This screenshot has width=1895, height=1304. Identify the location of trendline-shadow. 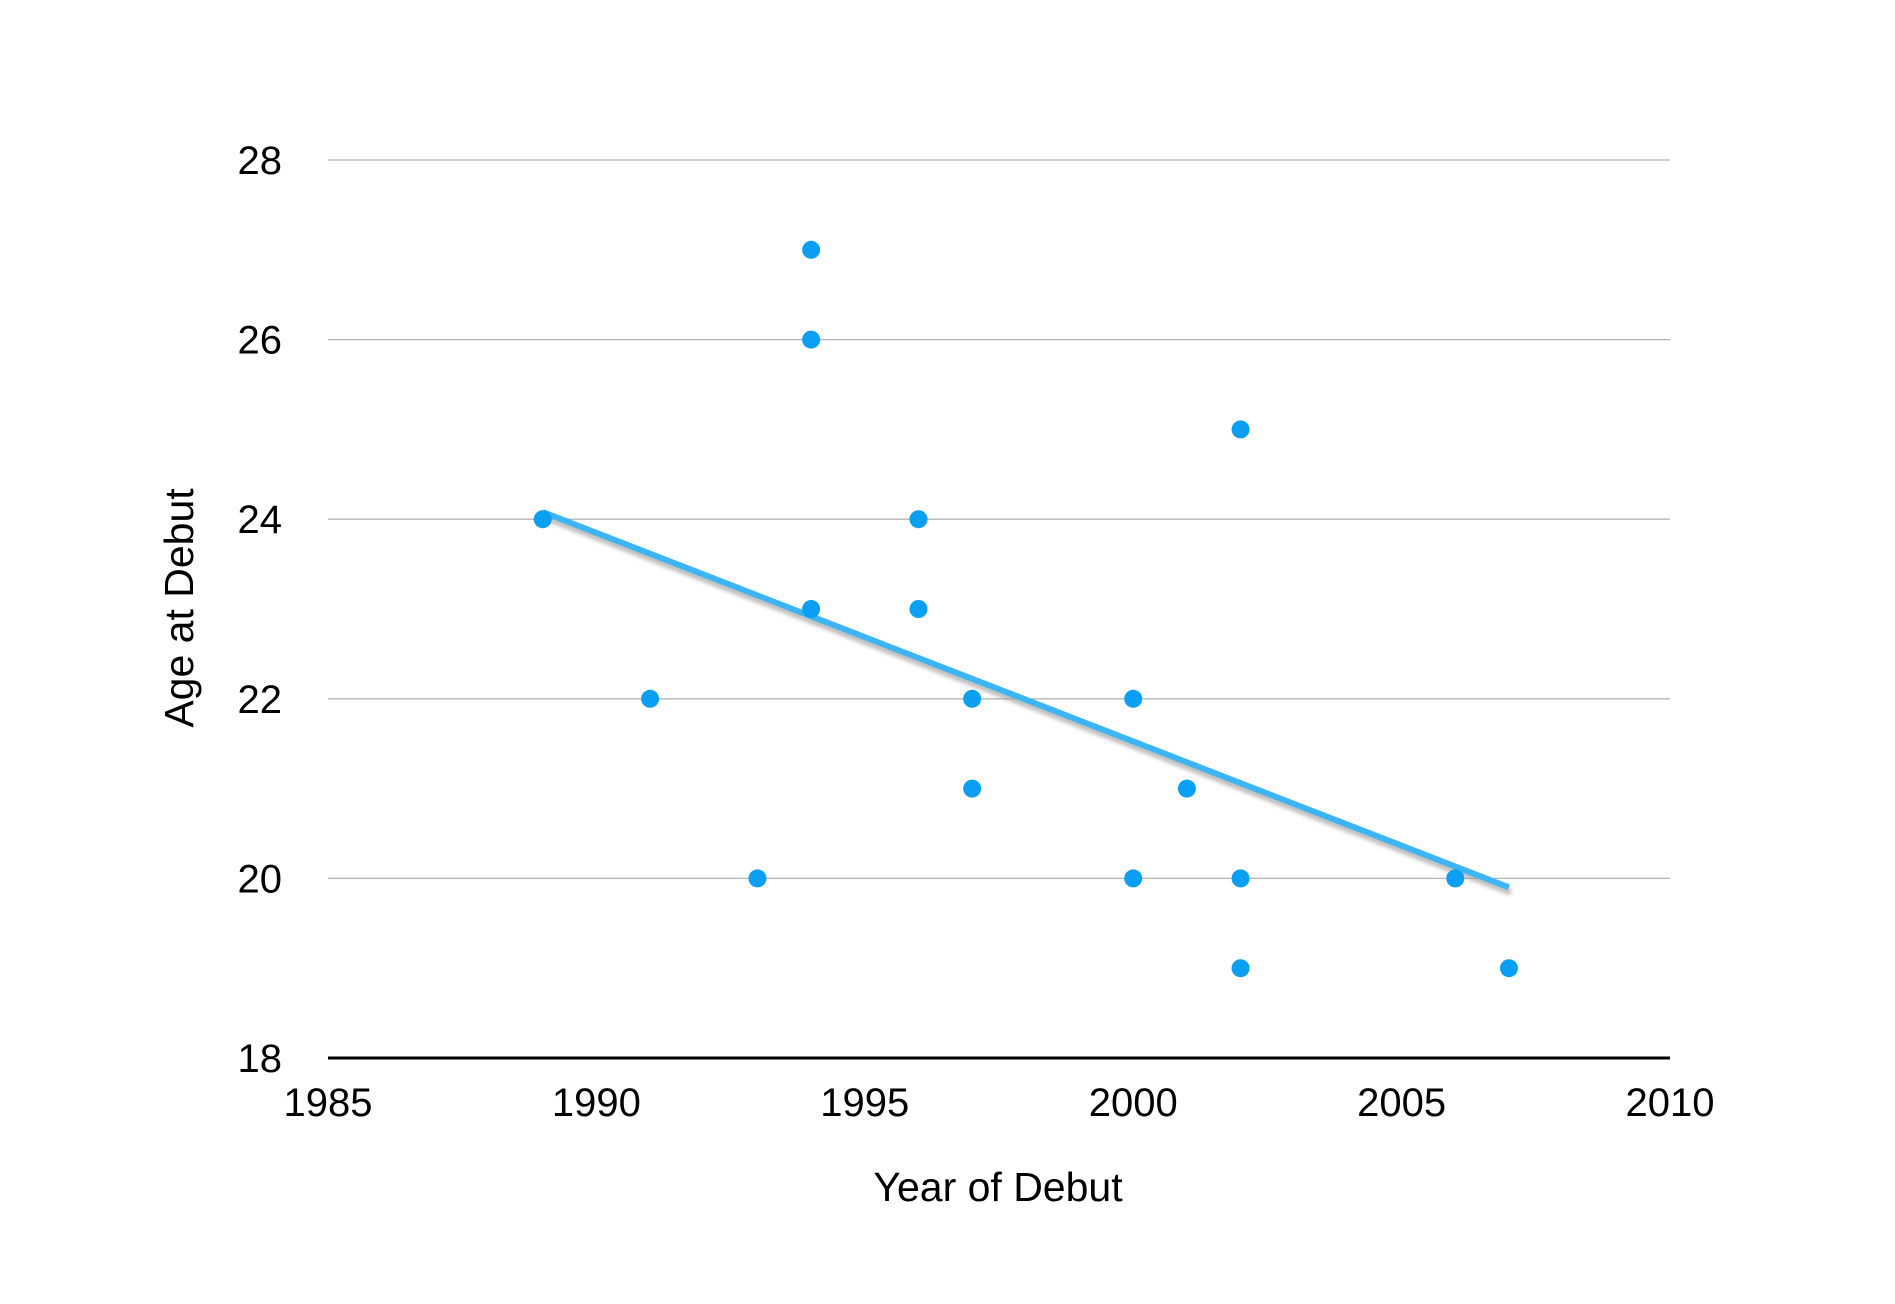
(1028, 705).